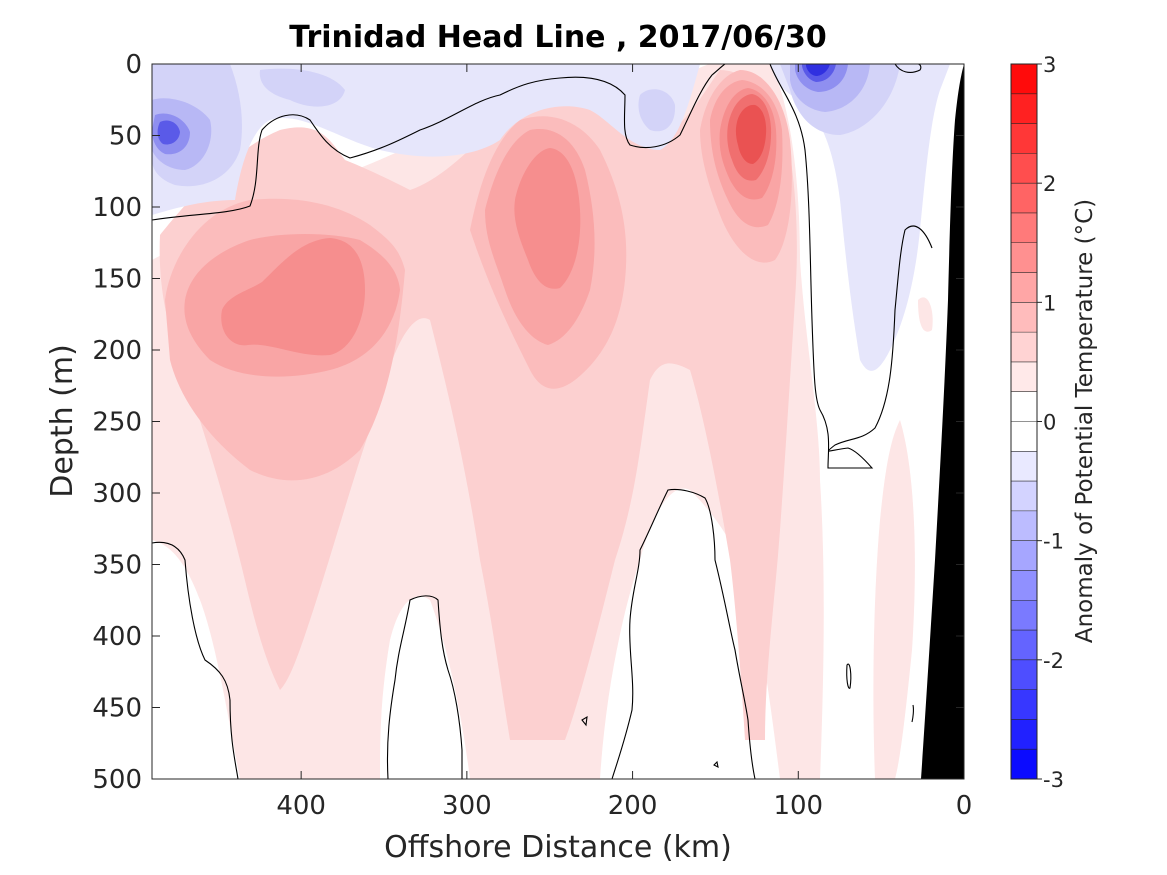  I want to click on colorbar-tick-label: -2, so click(1053, 661).